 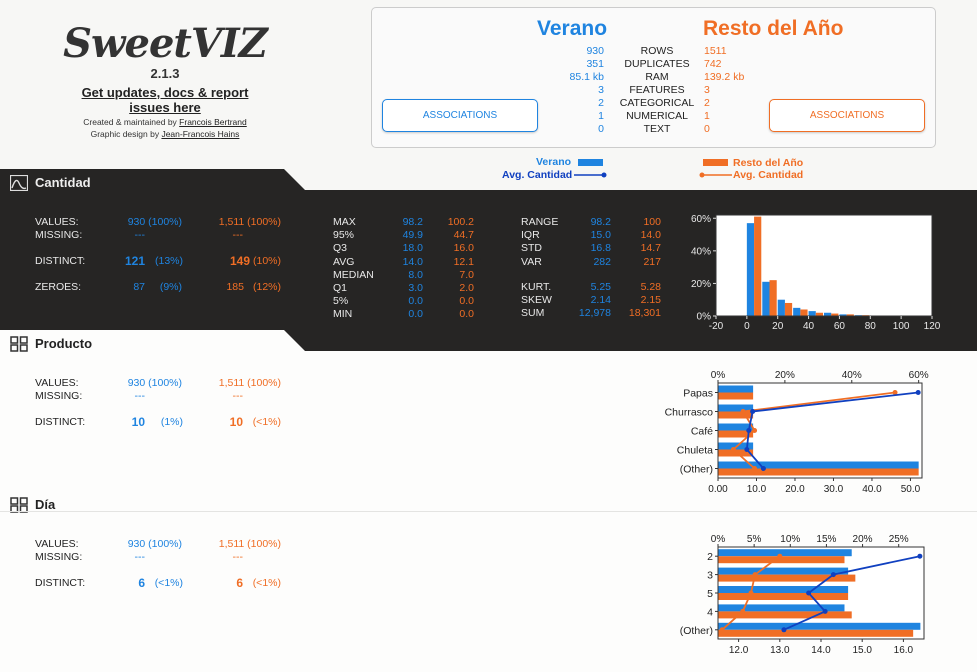 I want to click on associations-button-compare: ASSOCIATIONS, so click(x=847, y=115).